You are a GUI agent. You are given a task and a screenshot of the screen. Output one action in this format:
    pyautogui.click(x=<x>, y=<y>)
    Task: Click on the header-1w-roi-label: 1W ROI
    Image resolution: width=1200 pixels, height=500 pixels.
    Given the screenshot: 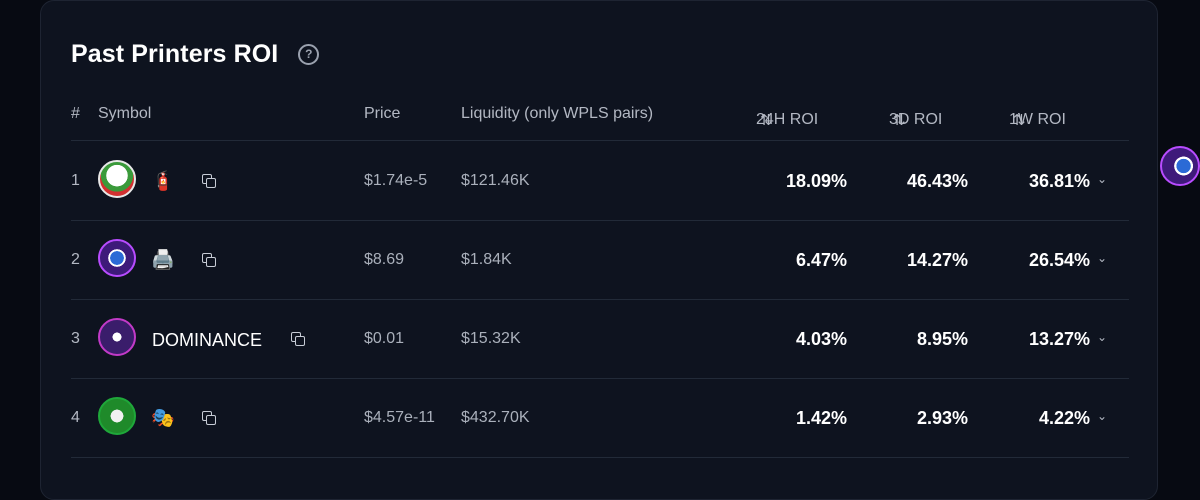 What is the action you would take?
    pyautogui.click(x=1037, y=119)
    